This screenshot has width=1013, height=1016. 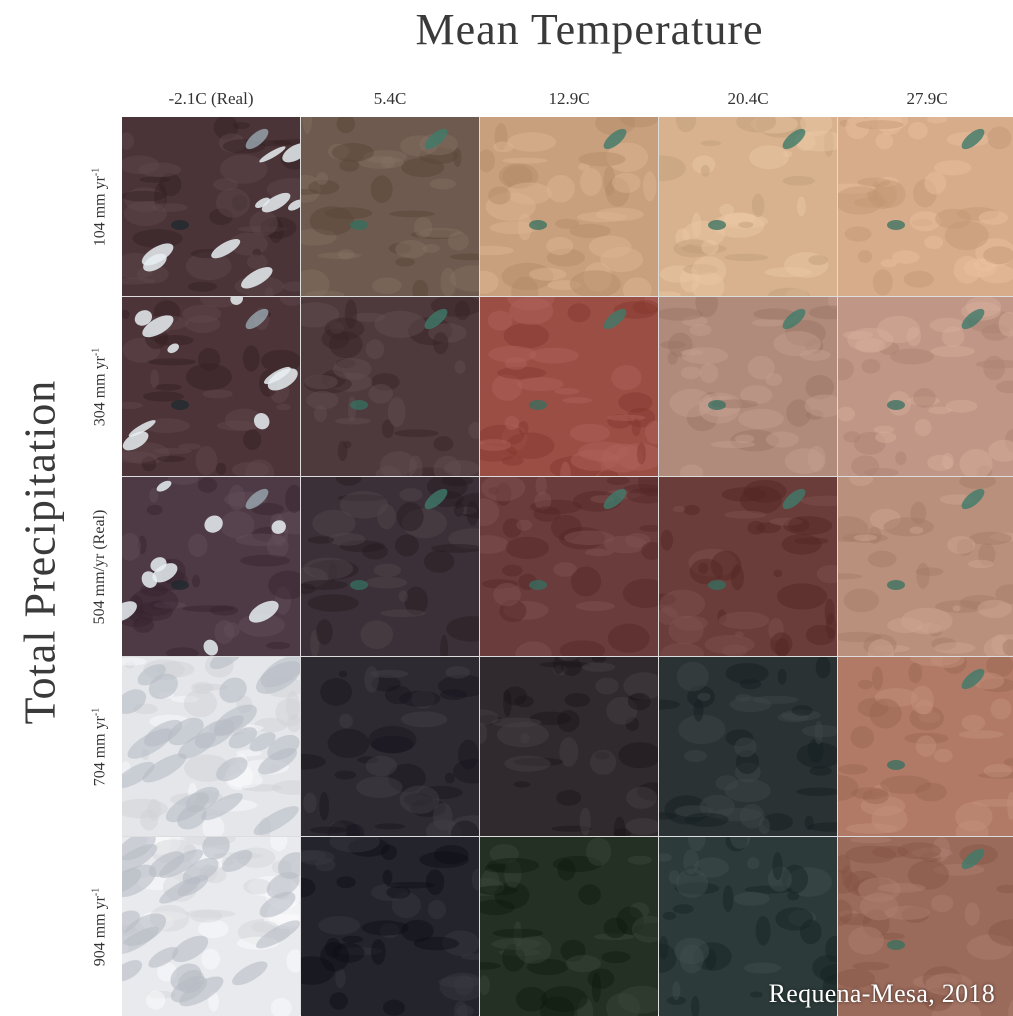 What do you see at coordinates (99, 926) in the screenshot?
I see `row-label: 904 mm yr-1` at bounding box center [99, 926].